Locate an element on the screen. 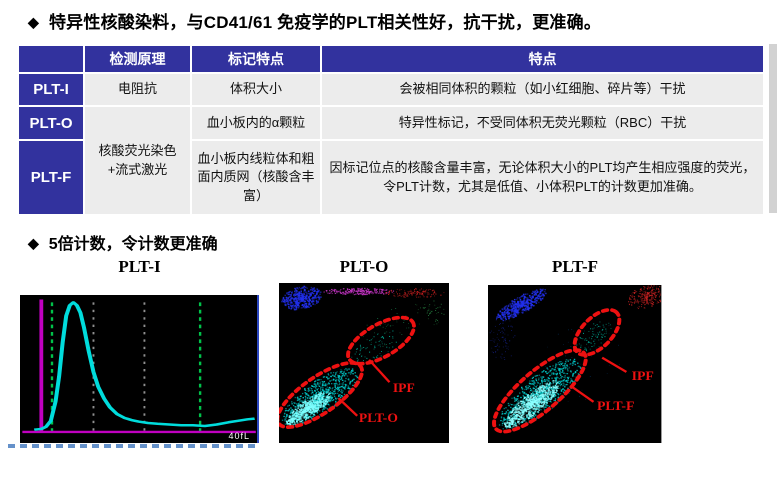 The height and width of the screenshot is (480, 779). plt-f-scattergram: IPF PLT-F is located at coordinates (575, 359).